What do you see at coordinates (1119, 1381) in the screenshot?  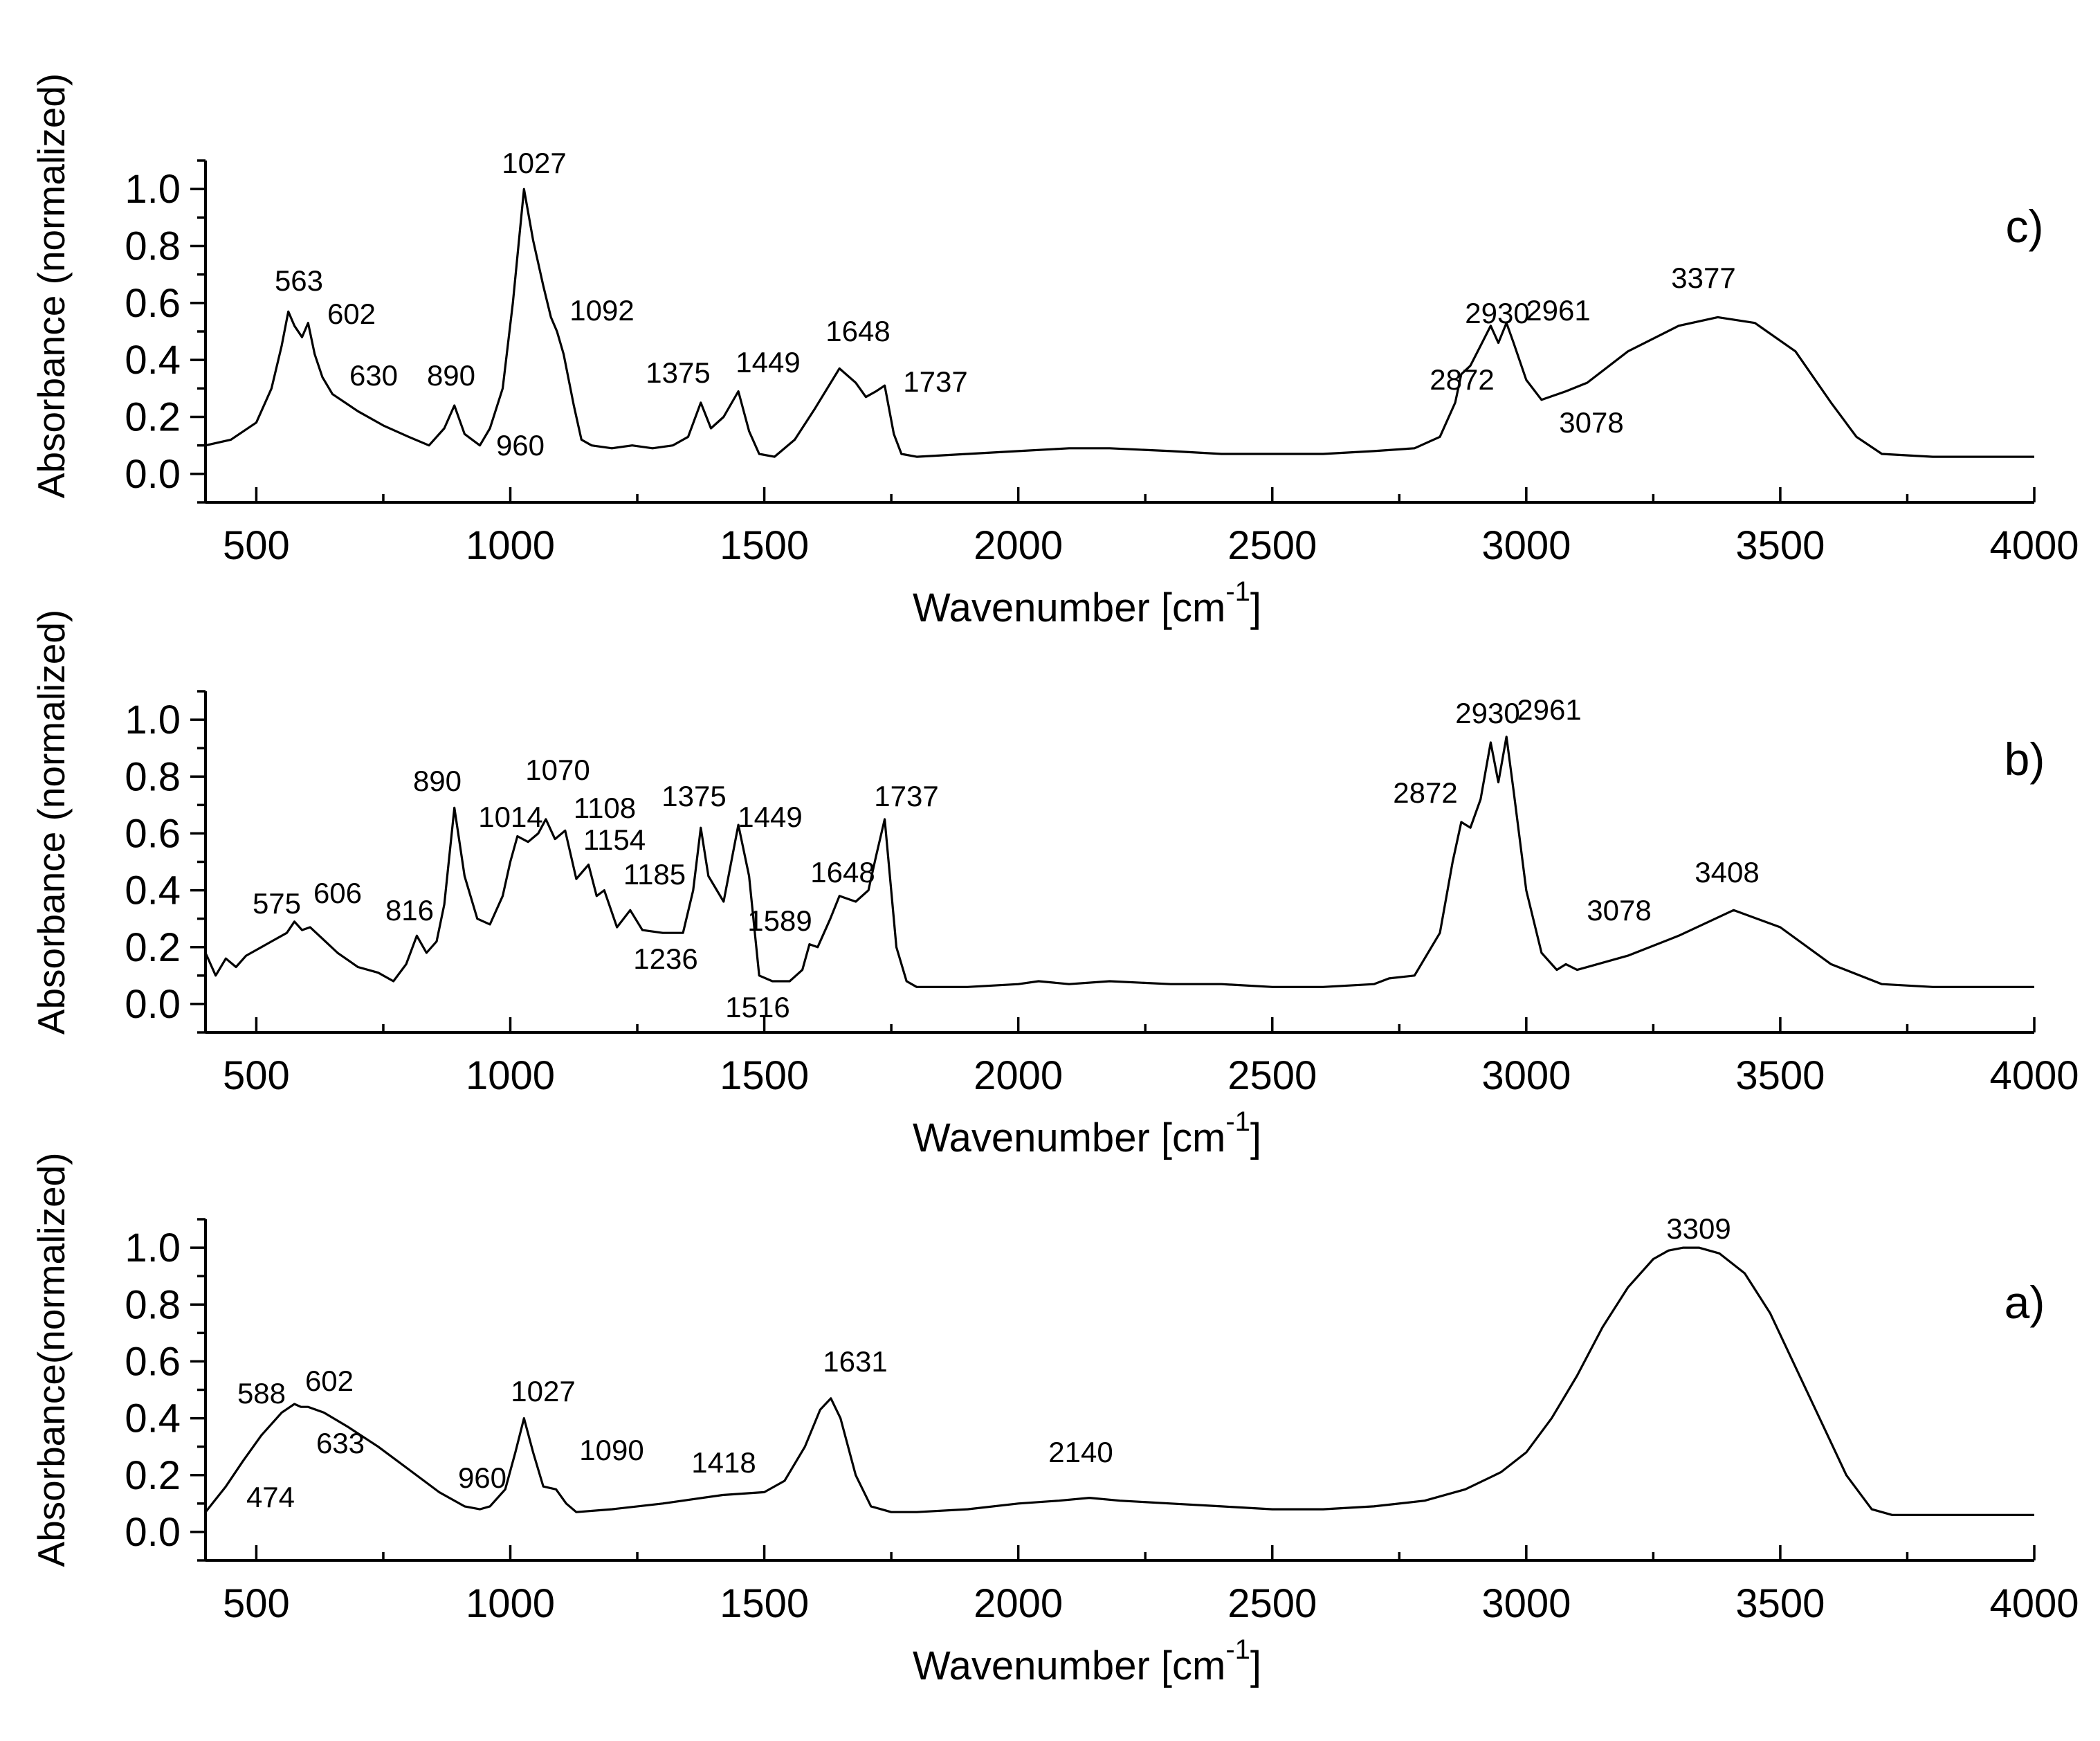 I see `spectrum-line-a` at bounding box center [1119, 1381].